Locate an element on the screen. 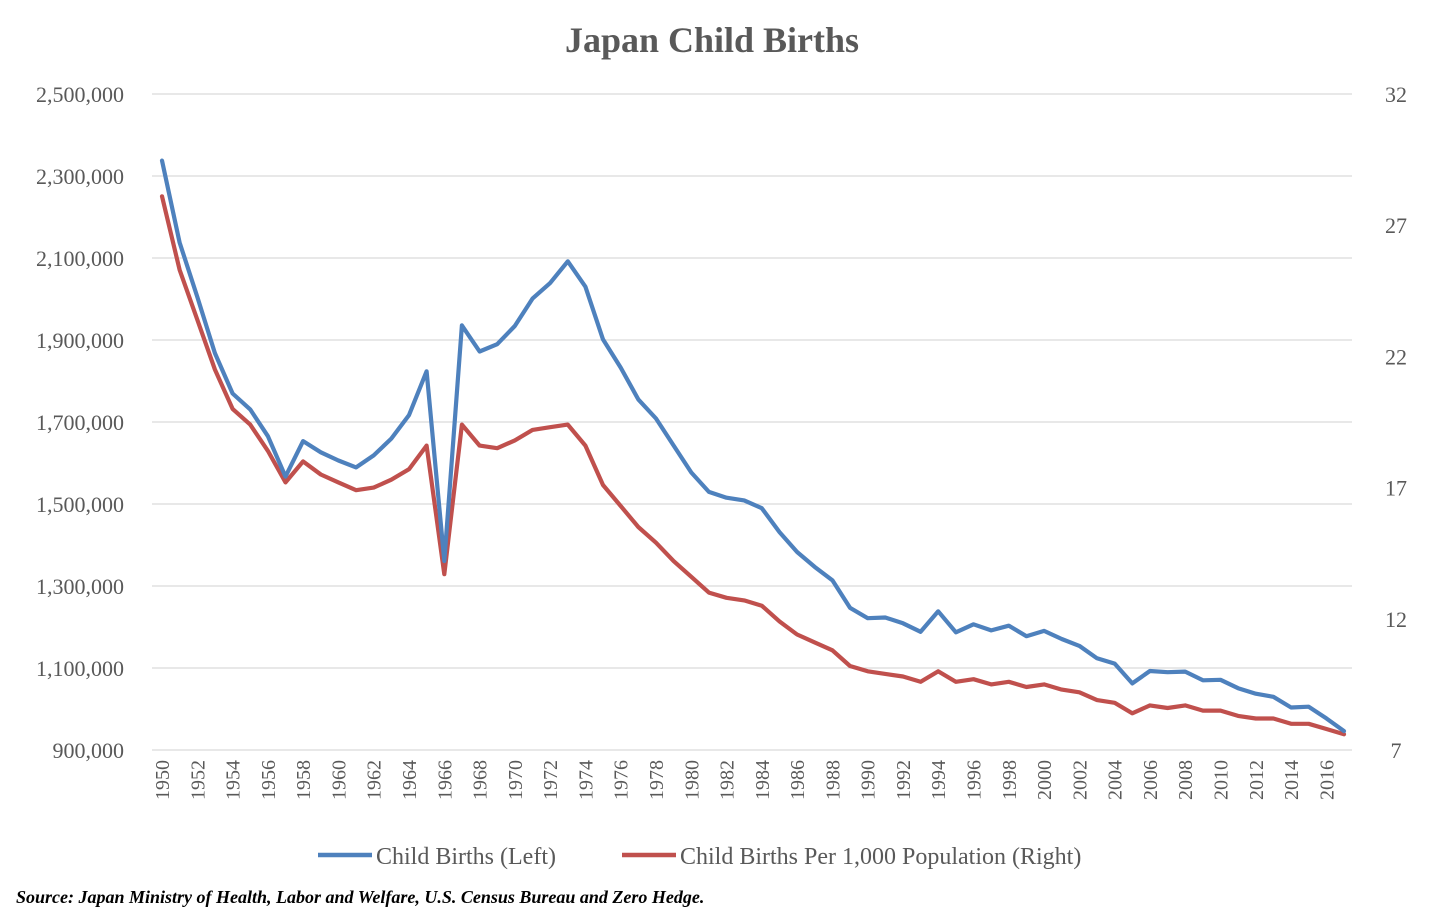 The width and height of the screenshot is (1430, 922). x-axis-tick-label: 1958 is located at coordinates (304, 780).